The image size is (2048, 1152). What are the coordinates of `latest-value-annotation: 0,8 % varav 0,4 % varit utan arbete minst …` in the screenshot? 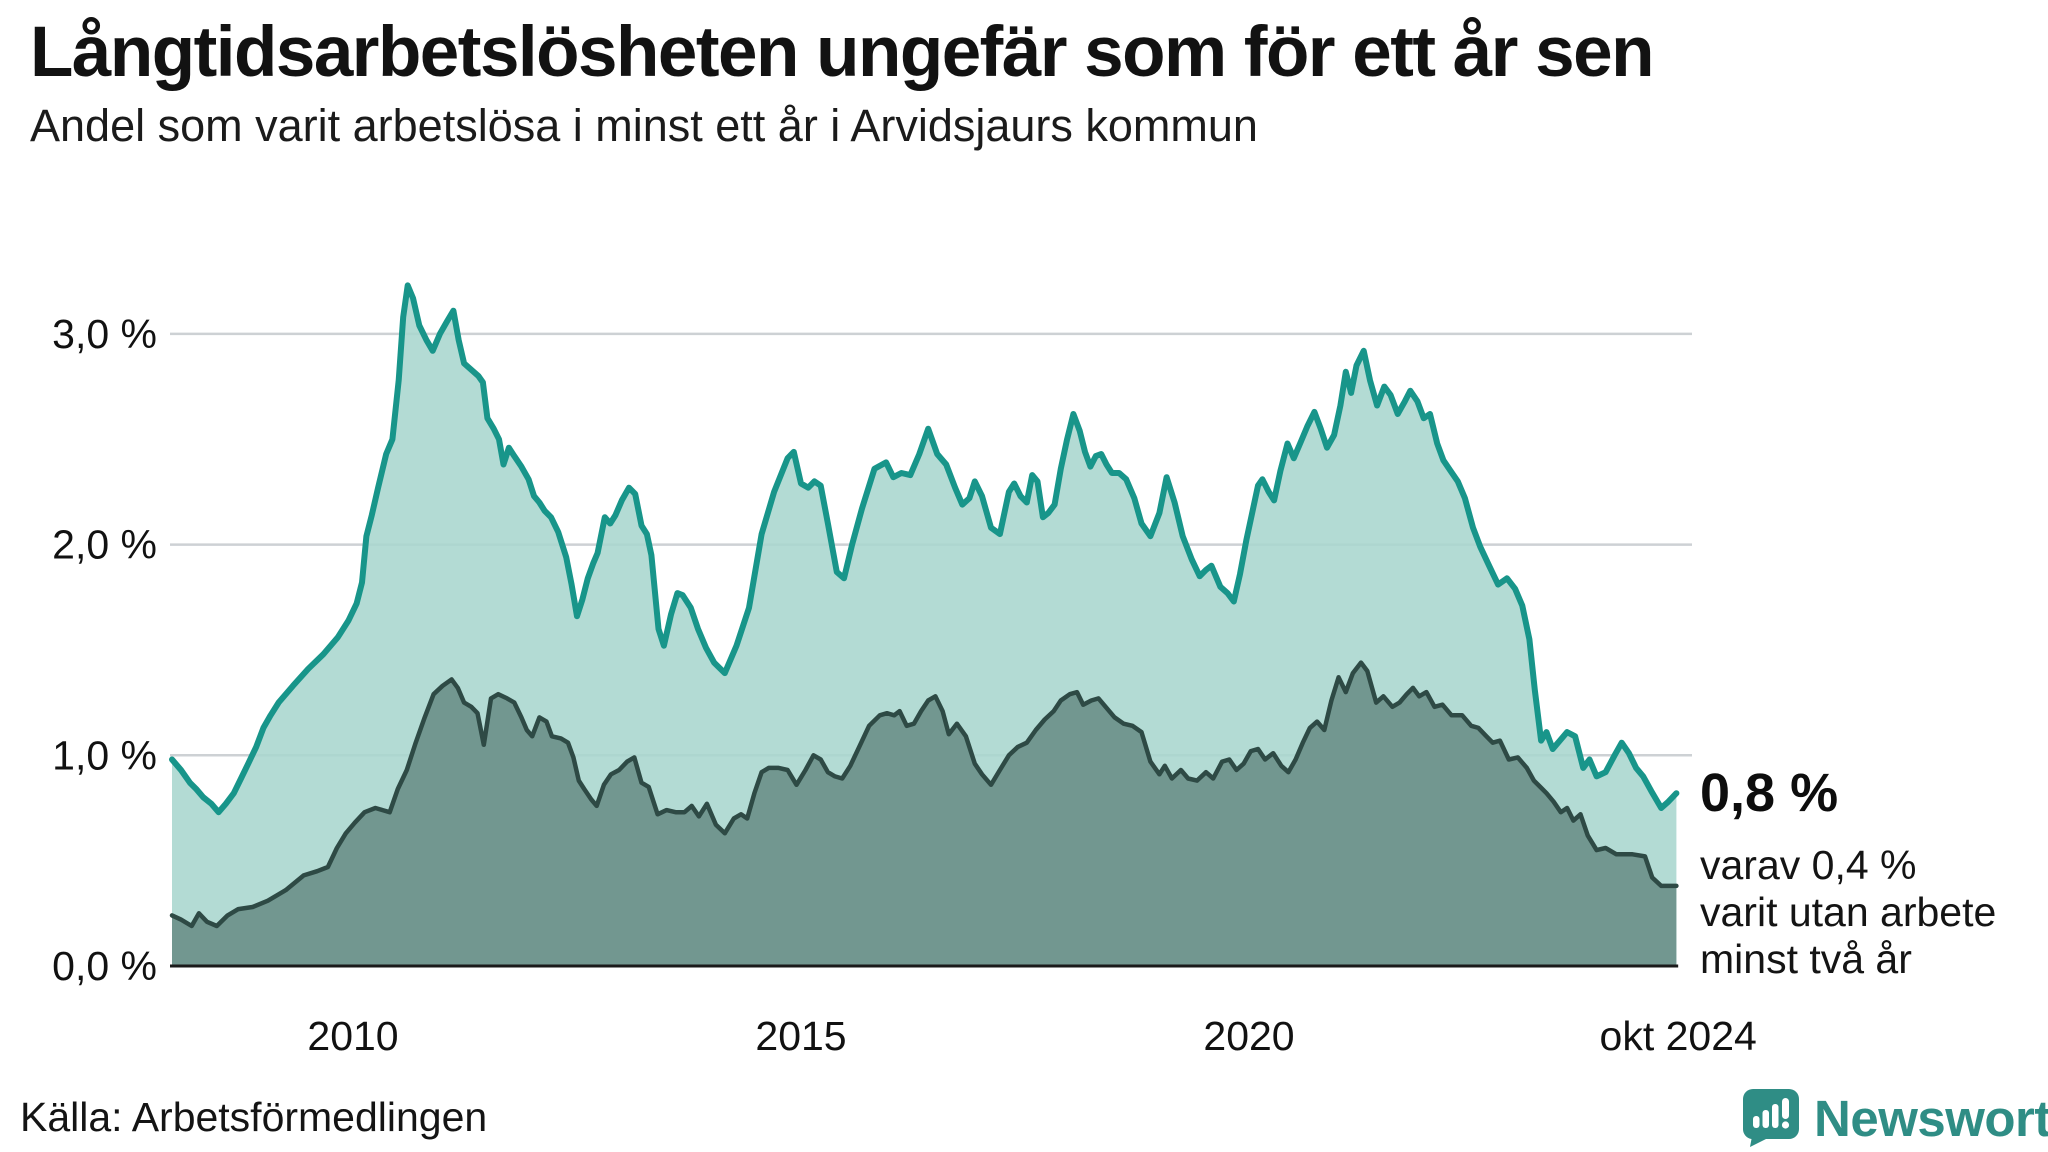 It's located at (1865, 872).